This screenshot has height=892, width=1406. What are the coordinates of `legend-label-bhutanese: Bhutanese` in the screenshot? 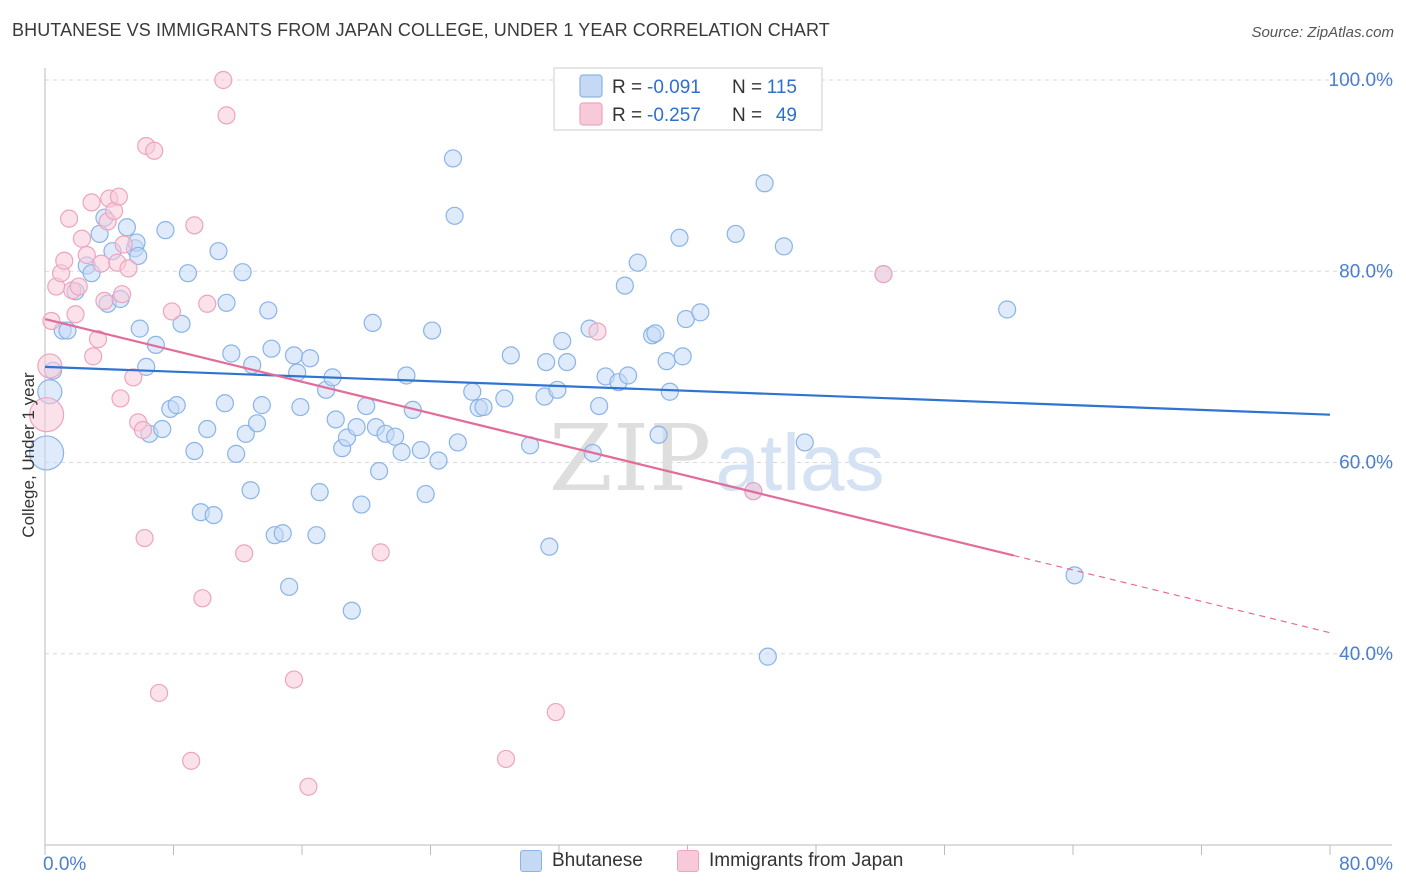 It's located at (597, 860).